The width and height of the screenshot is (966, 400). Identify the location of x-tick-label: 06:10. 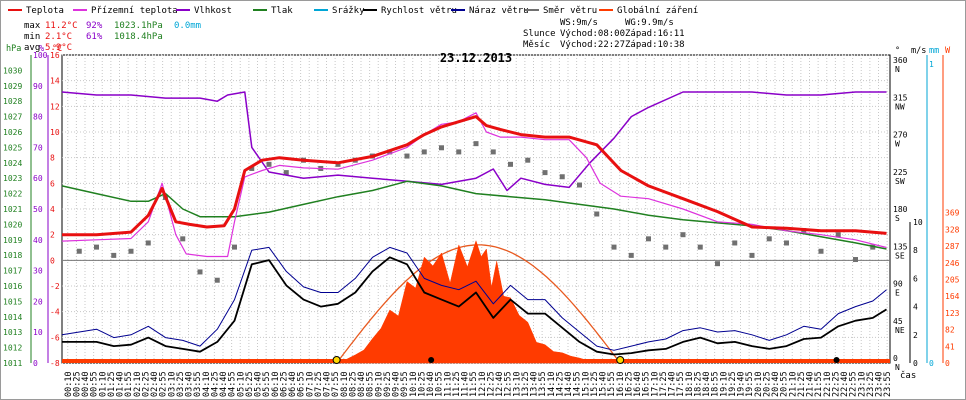
(276, 384).